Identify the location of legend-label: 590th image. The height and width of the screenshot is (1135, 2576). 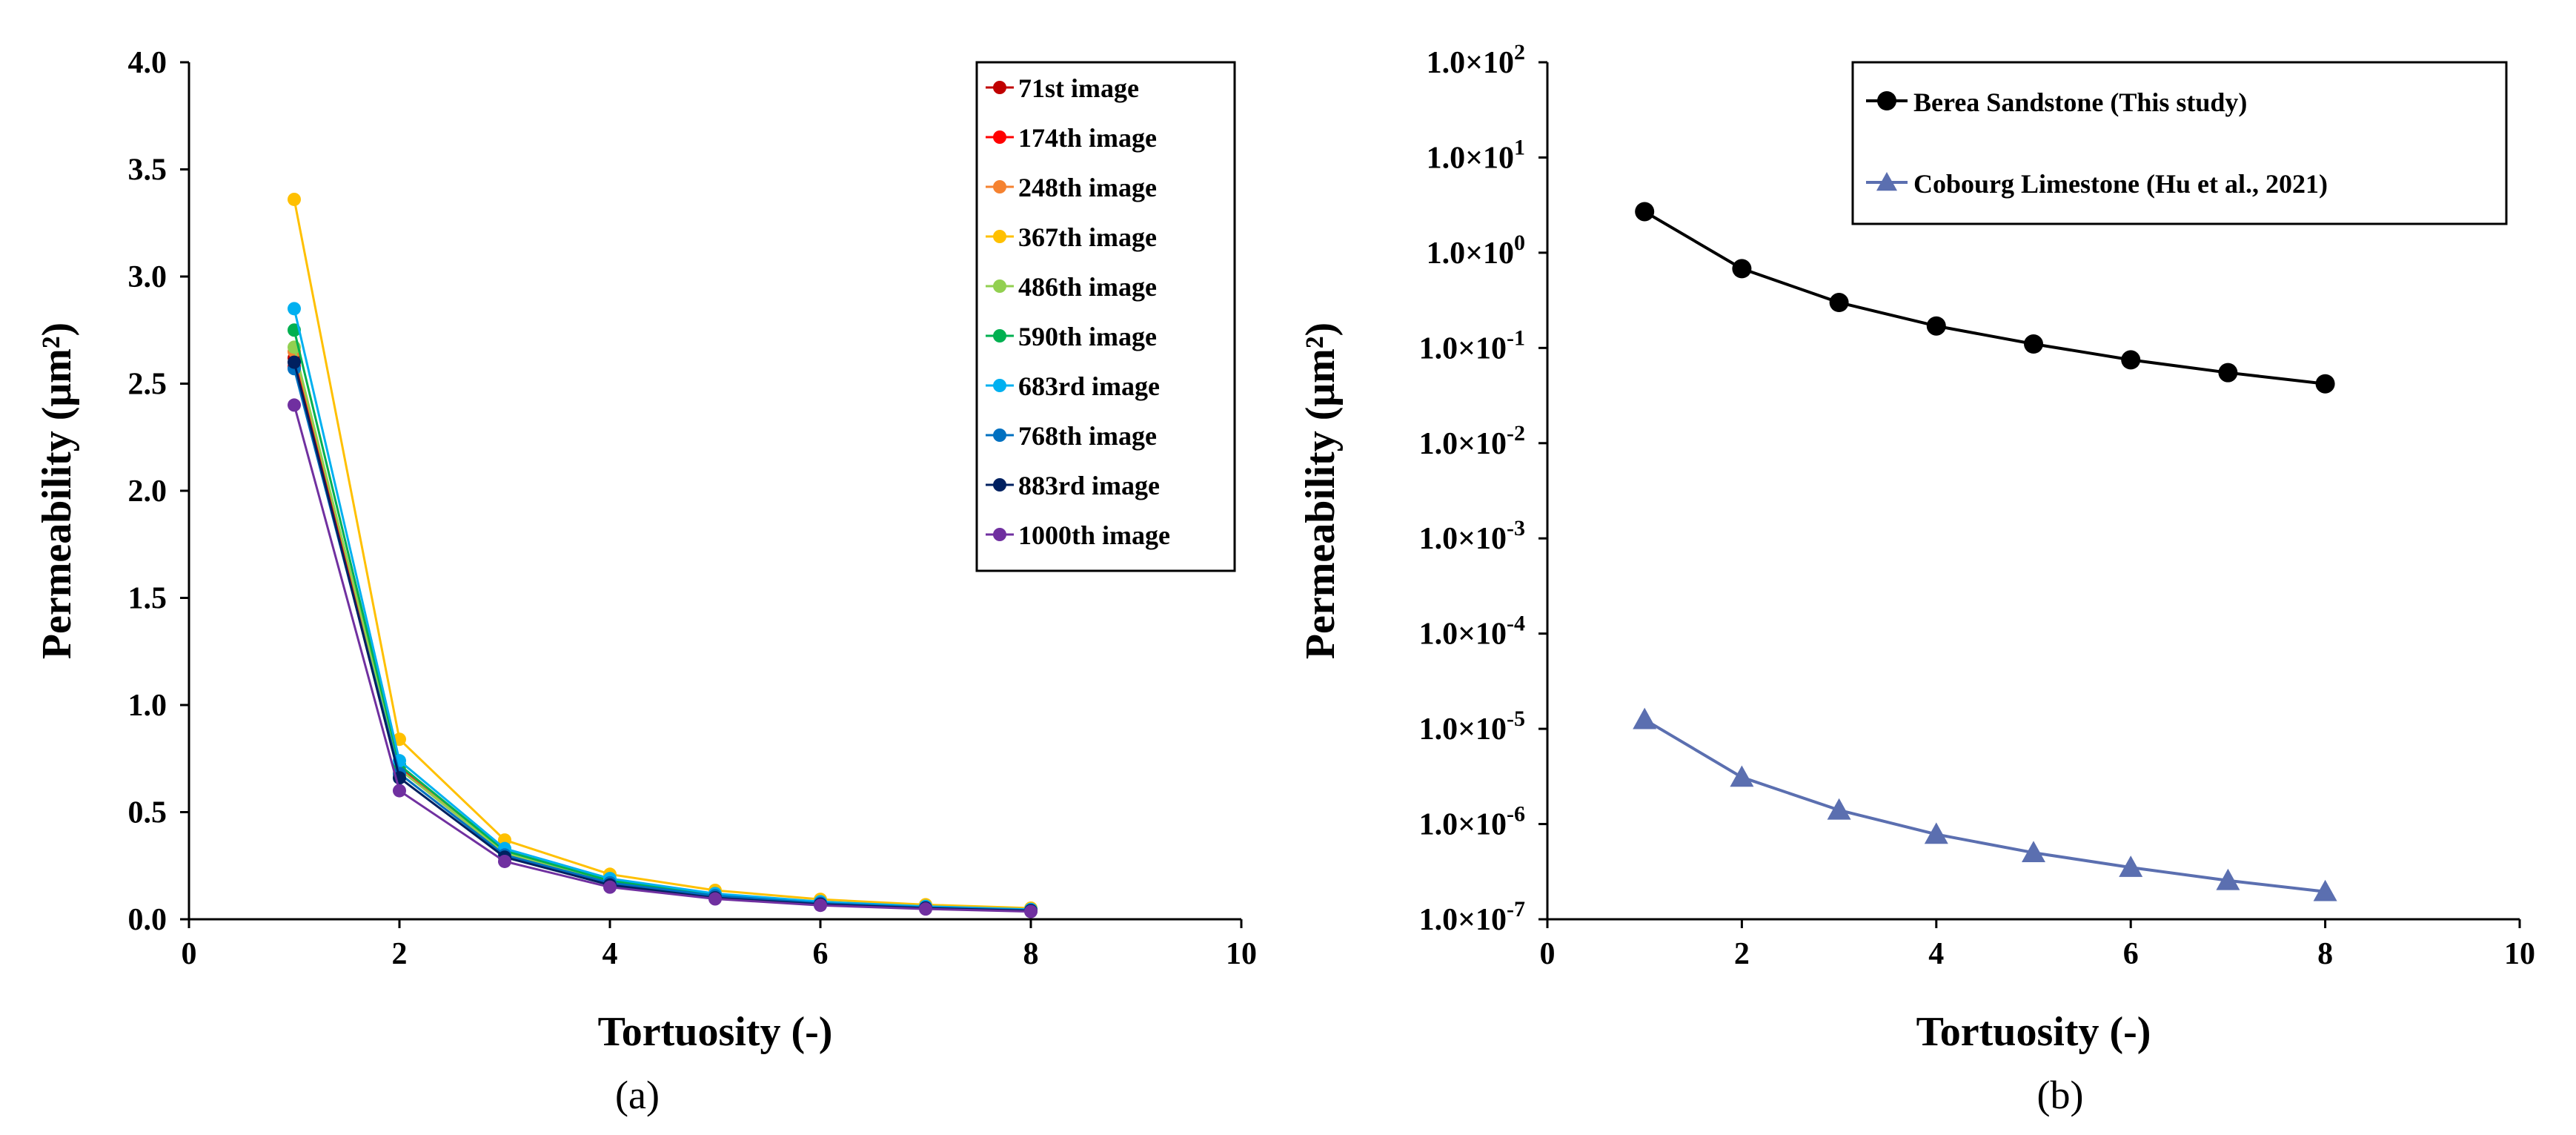
(1087, 336).